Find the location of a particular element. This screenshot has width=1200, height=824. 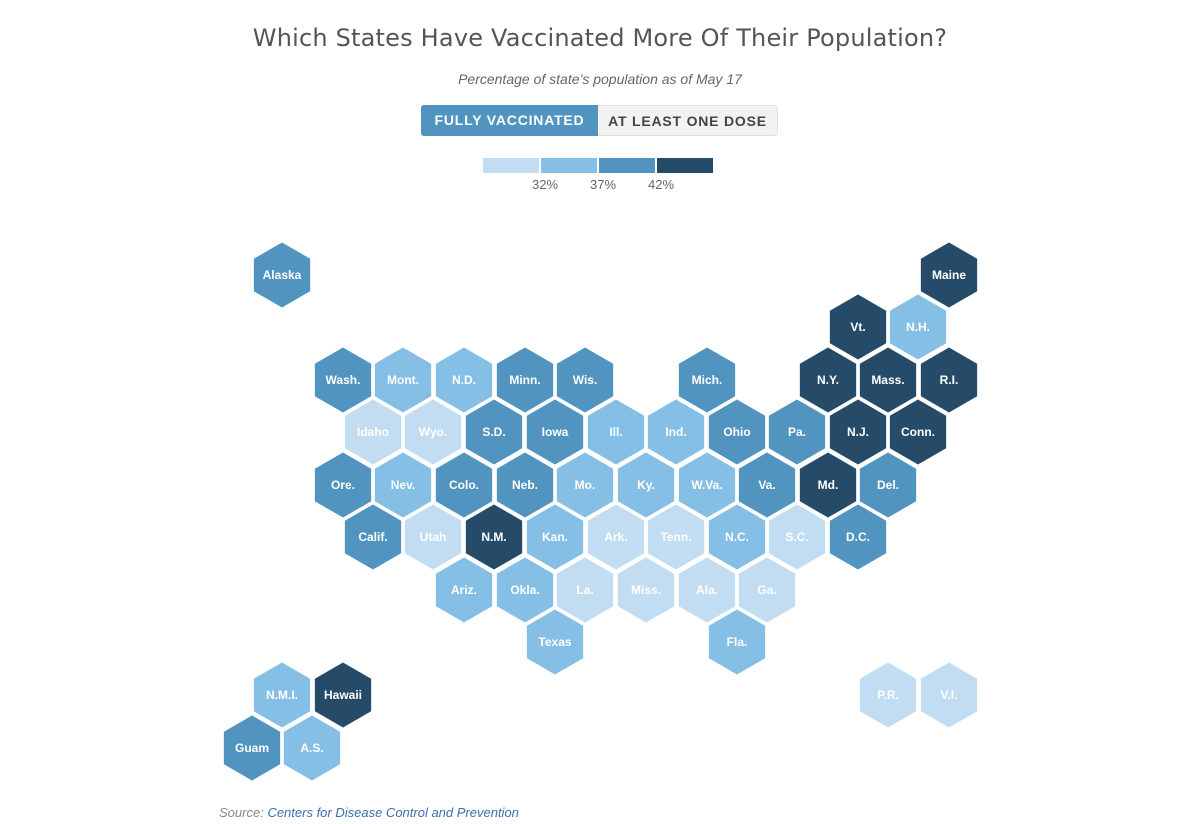

hex-tile-label: La. is located at coordinates (584, 590).